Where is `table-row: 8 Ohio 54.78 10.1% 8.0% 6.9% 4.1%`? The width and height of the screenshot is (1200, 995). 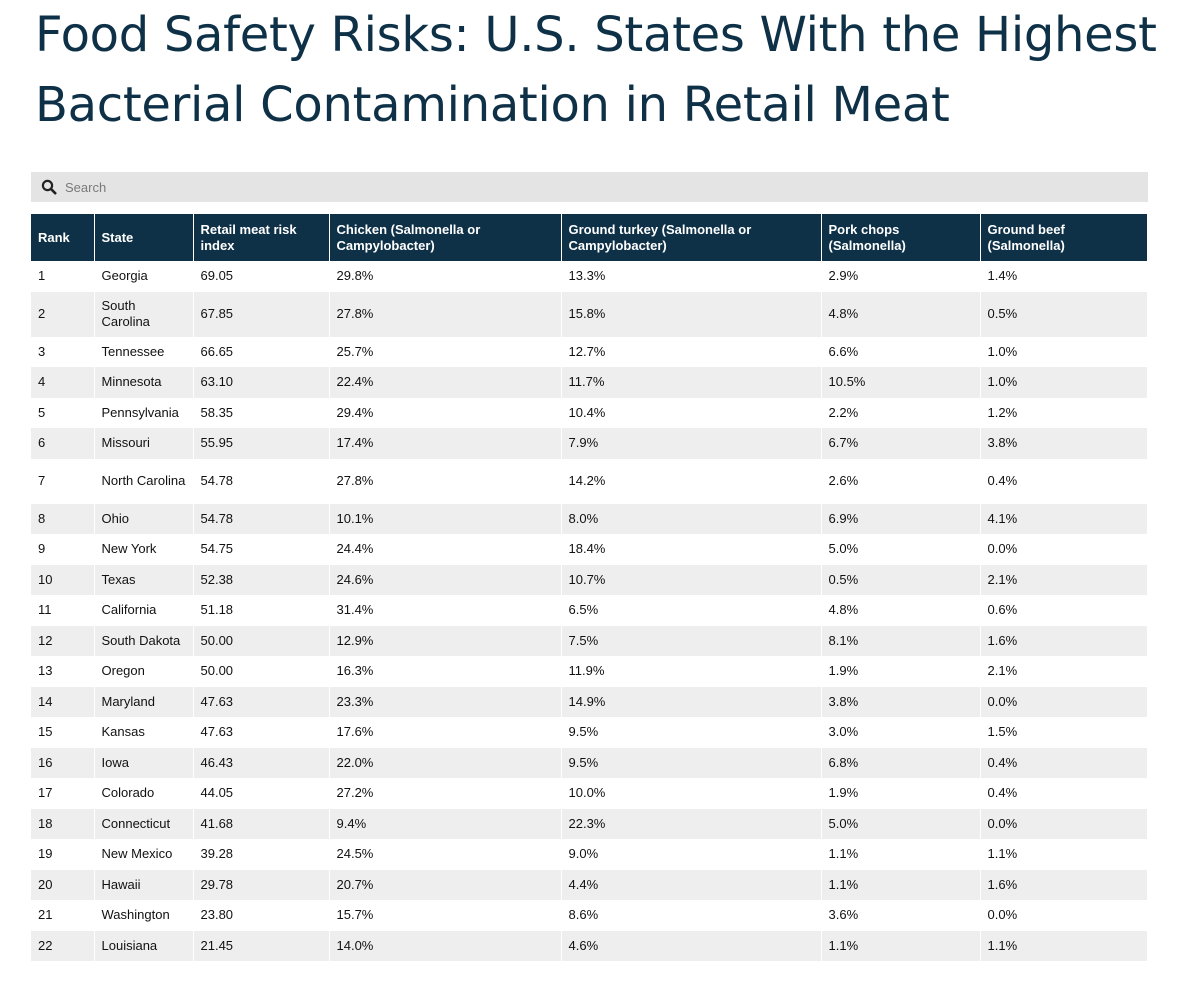 table-row: 8 Ohio 54.78 10.1% 8.0% 6.9% 4.1% is located at coordinates (589, 518).